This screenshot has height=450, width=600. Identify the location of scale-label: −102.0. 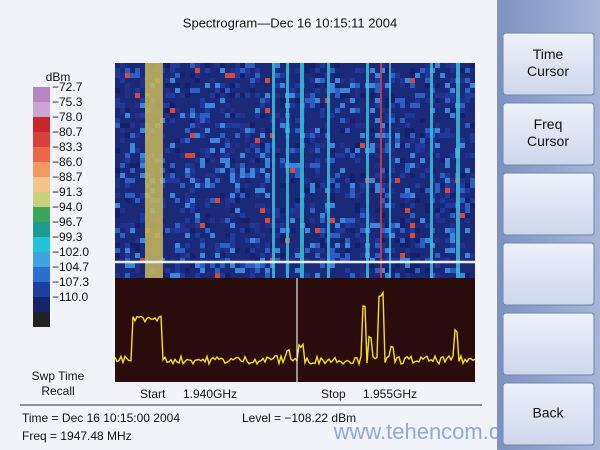
(70, 252).